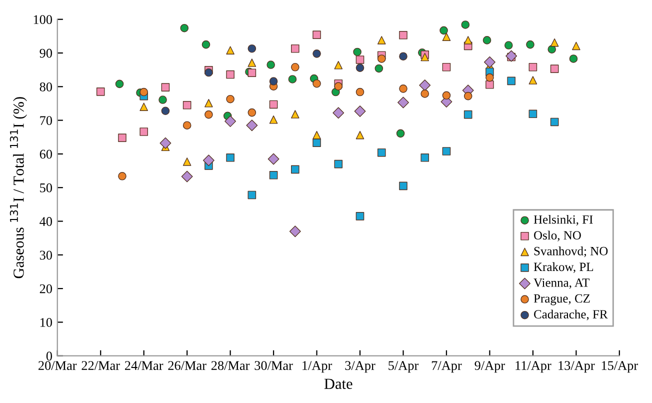 The image size is (652, 403). I want to click on y-tick-label: 70, so click(46, 121).